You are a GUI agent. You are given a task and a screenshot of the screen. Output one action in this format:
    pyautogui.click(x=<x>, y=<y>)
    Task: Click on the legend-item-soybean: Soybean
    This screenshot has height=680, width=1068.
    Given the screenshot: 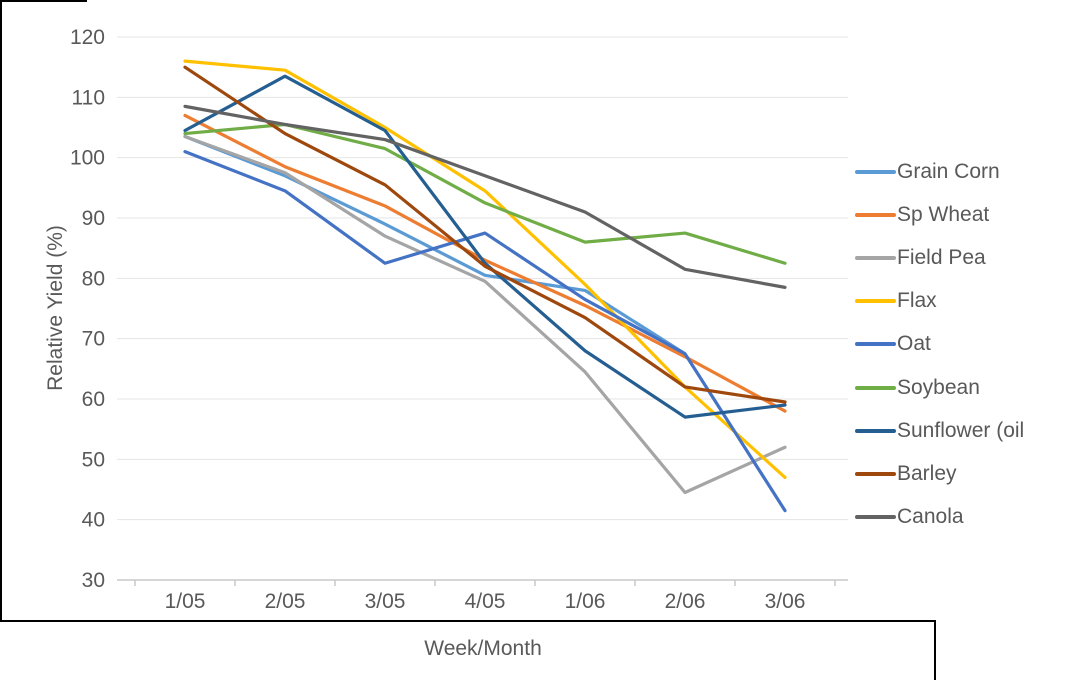 What is the action you would take?
    pyautogui.click(x=939, y=387)
    